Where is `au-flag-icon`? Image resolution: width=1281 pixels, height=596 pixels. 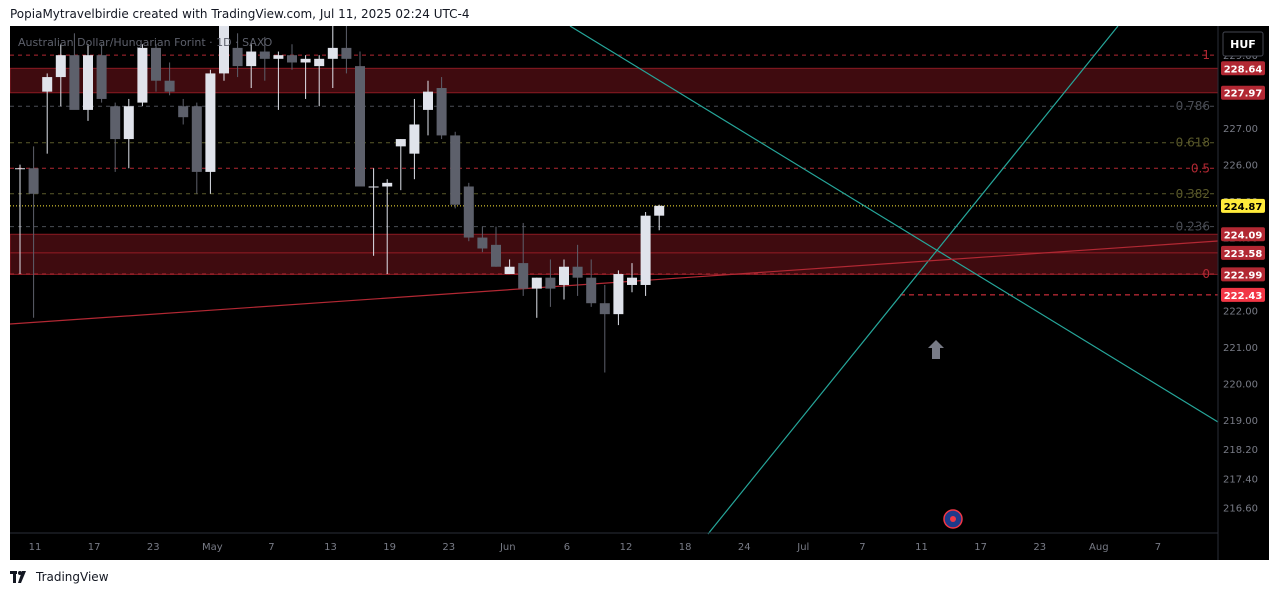
au-flag-icon is located at coordinates (953, 519).